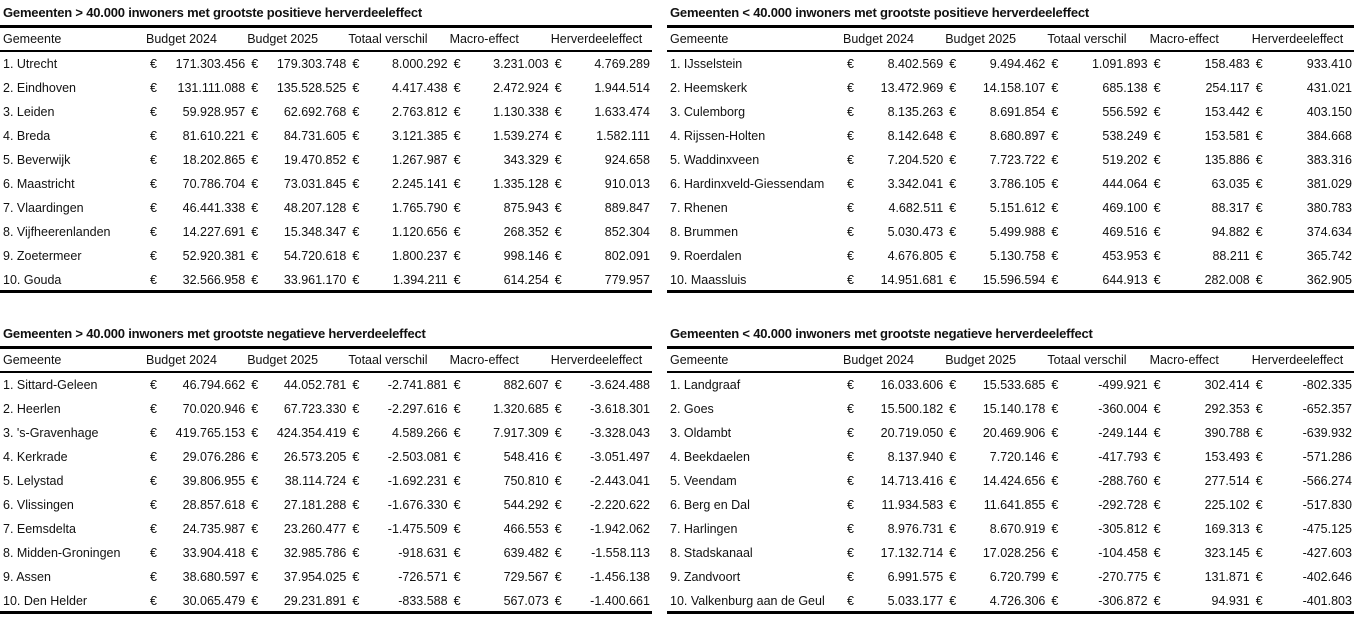 The image size is (1354, 619). Describe the element at coordinates (1327, 577) in the screenshot. I see `amount-value: -402.646` at that location.